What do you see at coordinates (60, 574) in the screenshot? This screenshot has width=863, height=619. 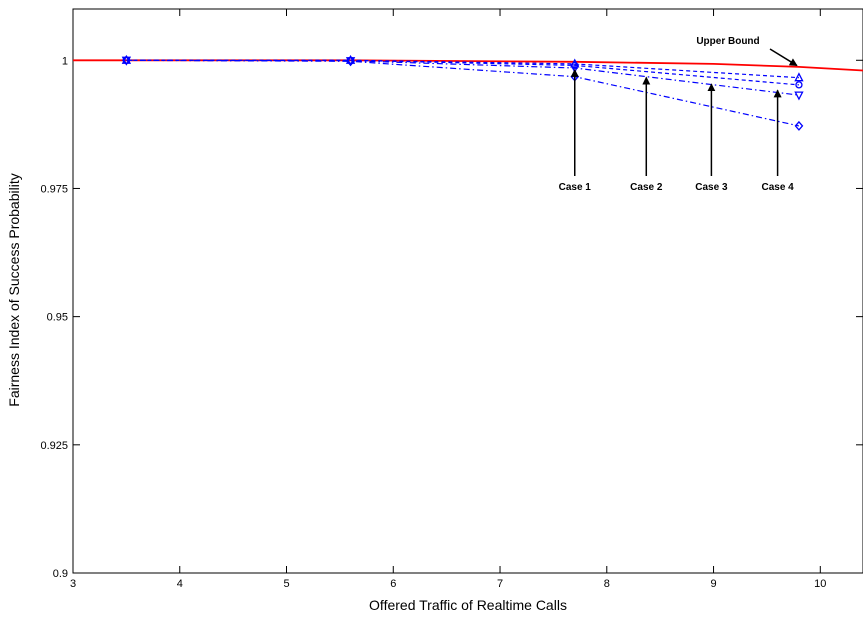 I see `y-tick-label: 0.9` at bounding box center [60, 574].